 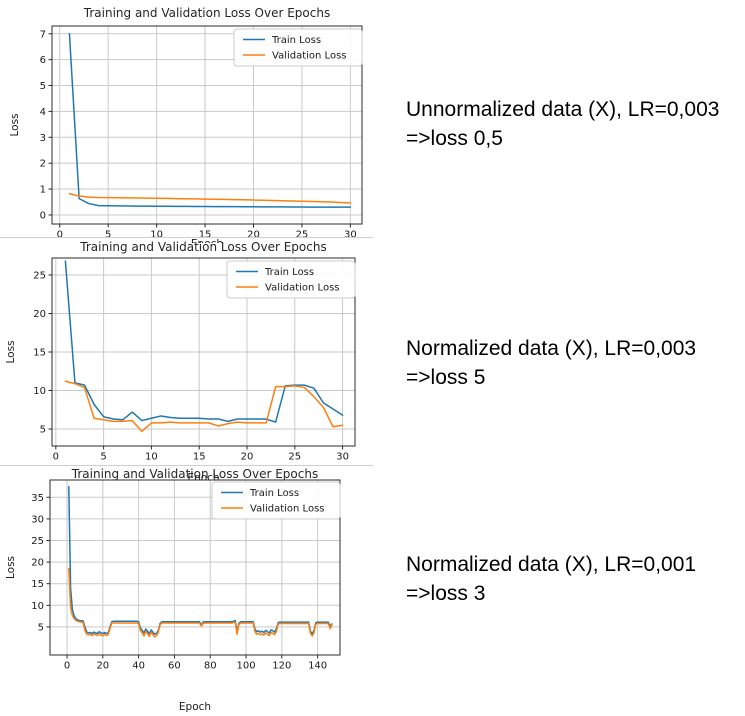 I want to click on svg-text: 3, so click(x=43, y=138).